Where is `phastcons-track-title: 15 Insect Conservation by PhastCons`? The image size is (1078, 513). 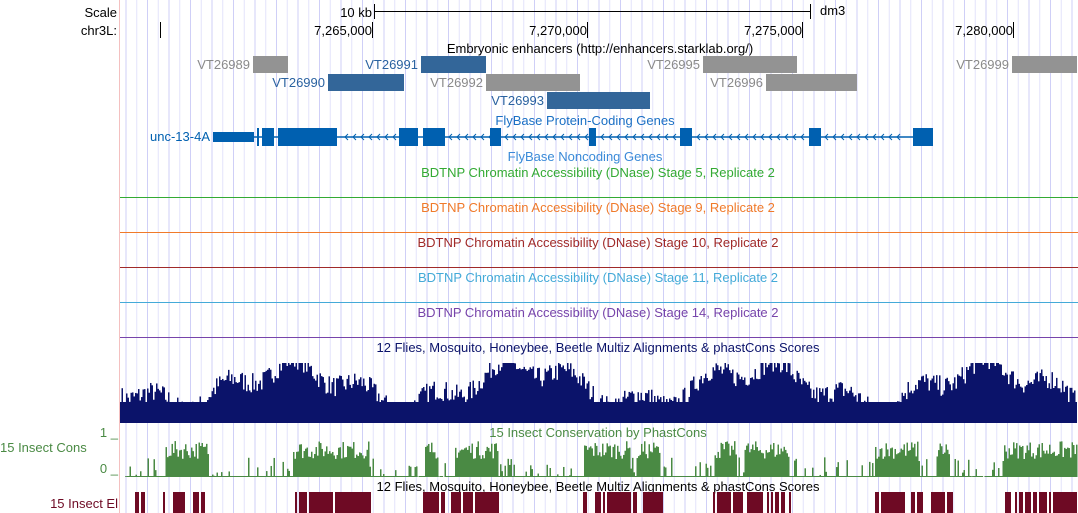 phastcons-track-title: 15 Insect Conservation by PhastCons is located at coordinates (598, 432).